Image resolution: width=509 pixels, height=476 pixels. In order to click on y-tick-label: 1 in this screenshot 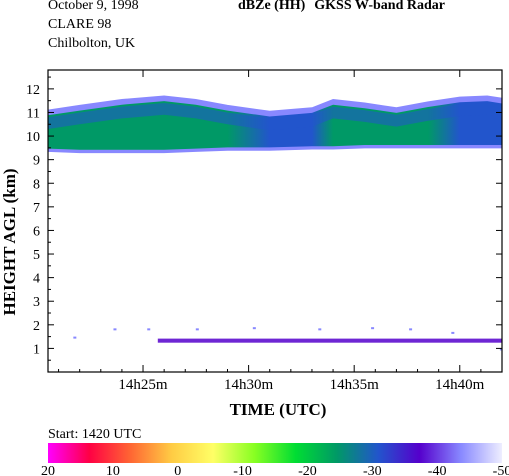, I will do `click(36, 349)`.